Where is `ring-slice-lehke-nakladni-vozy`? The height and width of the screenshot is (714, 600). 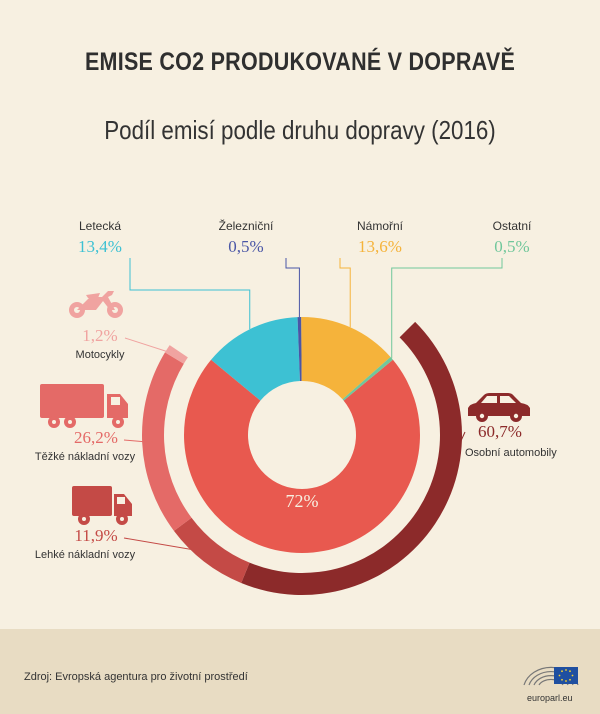 ring-slice-lehke-nakladni-vozy is located at coordinates (211, 550).